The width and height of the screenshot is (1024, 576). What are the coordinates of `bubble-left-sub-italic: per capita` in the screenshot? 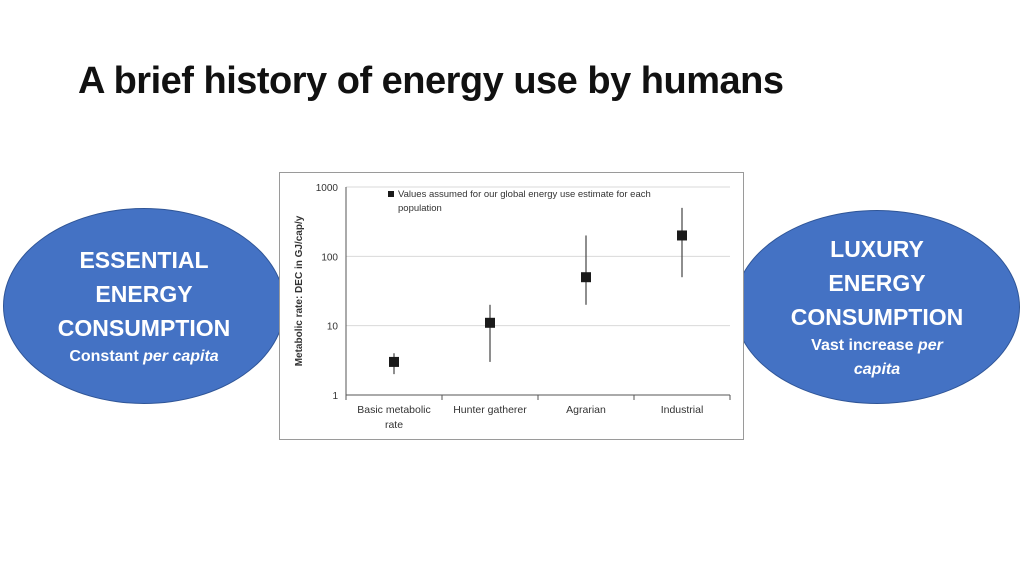 It's located at (181, 356).